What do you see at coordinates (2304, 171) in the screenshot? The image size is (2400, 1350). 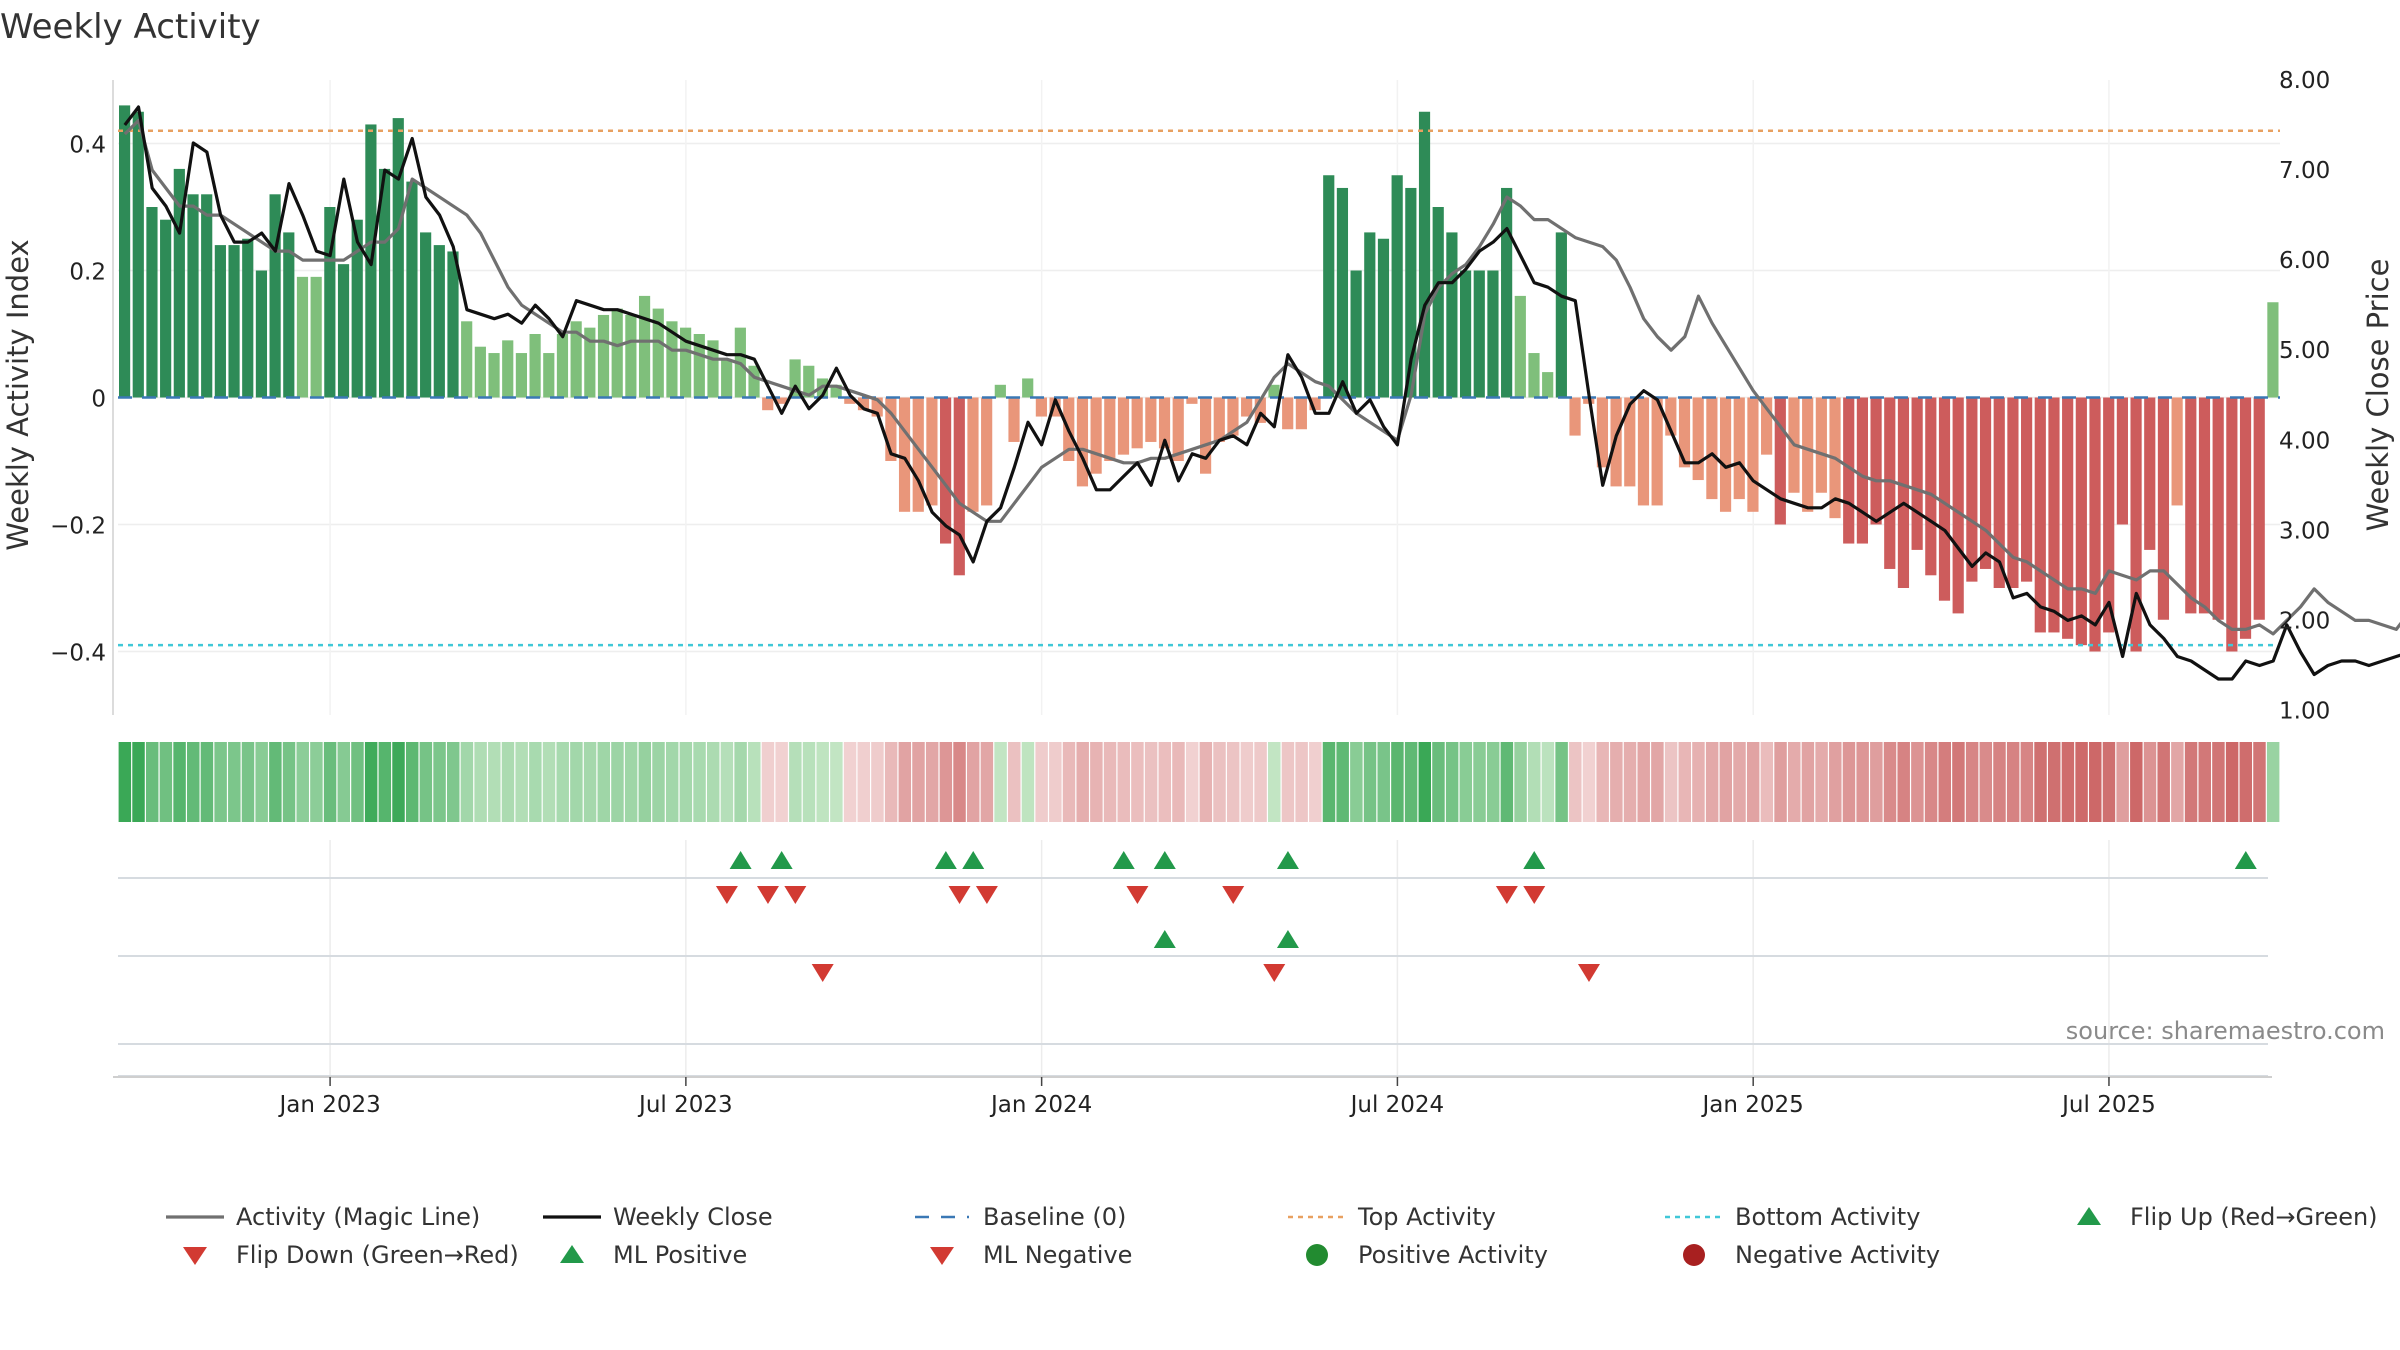 I see `right-tick-label: 7.00` at bounding box center [2304, 171].